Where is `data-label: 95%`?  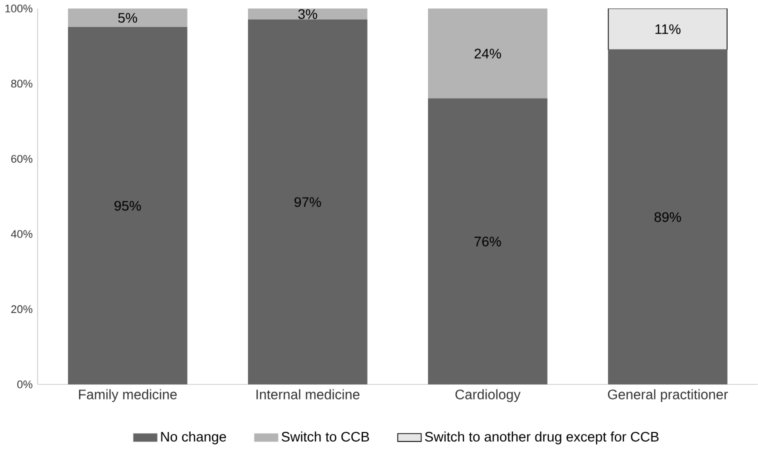
data-label: 95% is located at coordinates (127, 205).